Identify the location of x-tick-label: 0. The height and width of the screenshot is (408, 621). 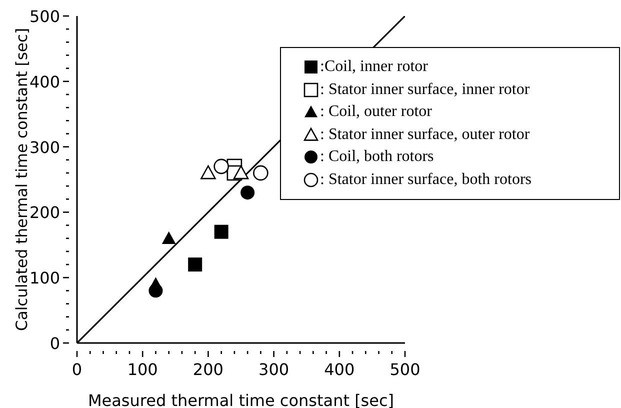
(77, 369).